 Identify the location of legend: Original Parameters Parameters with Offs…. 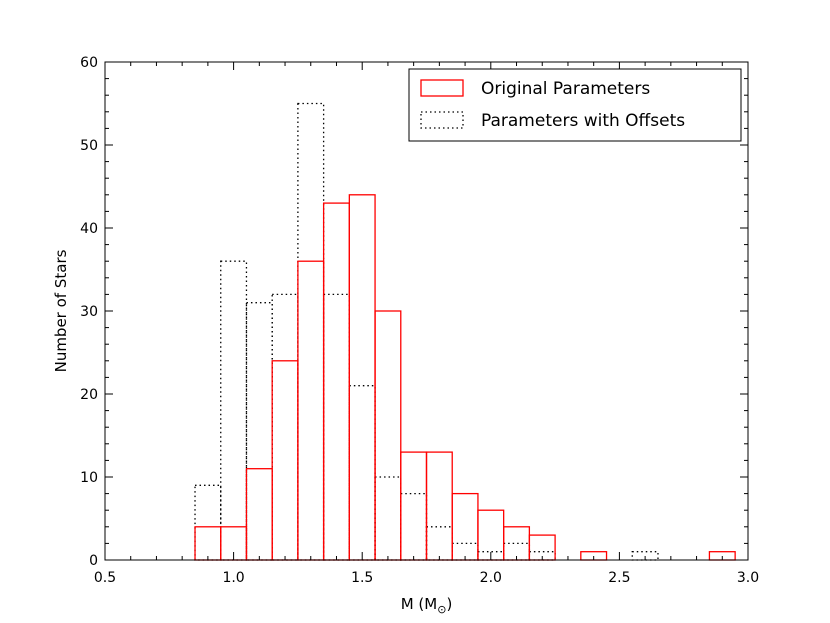
(575, 105).